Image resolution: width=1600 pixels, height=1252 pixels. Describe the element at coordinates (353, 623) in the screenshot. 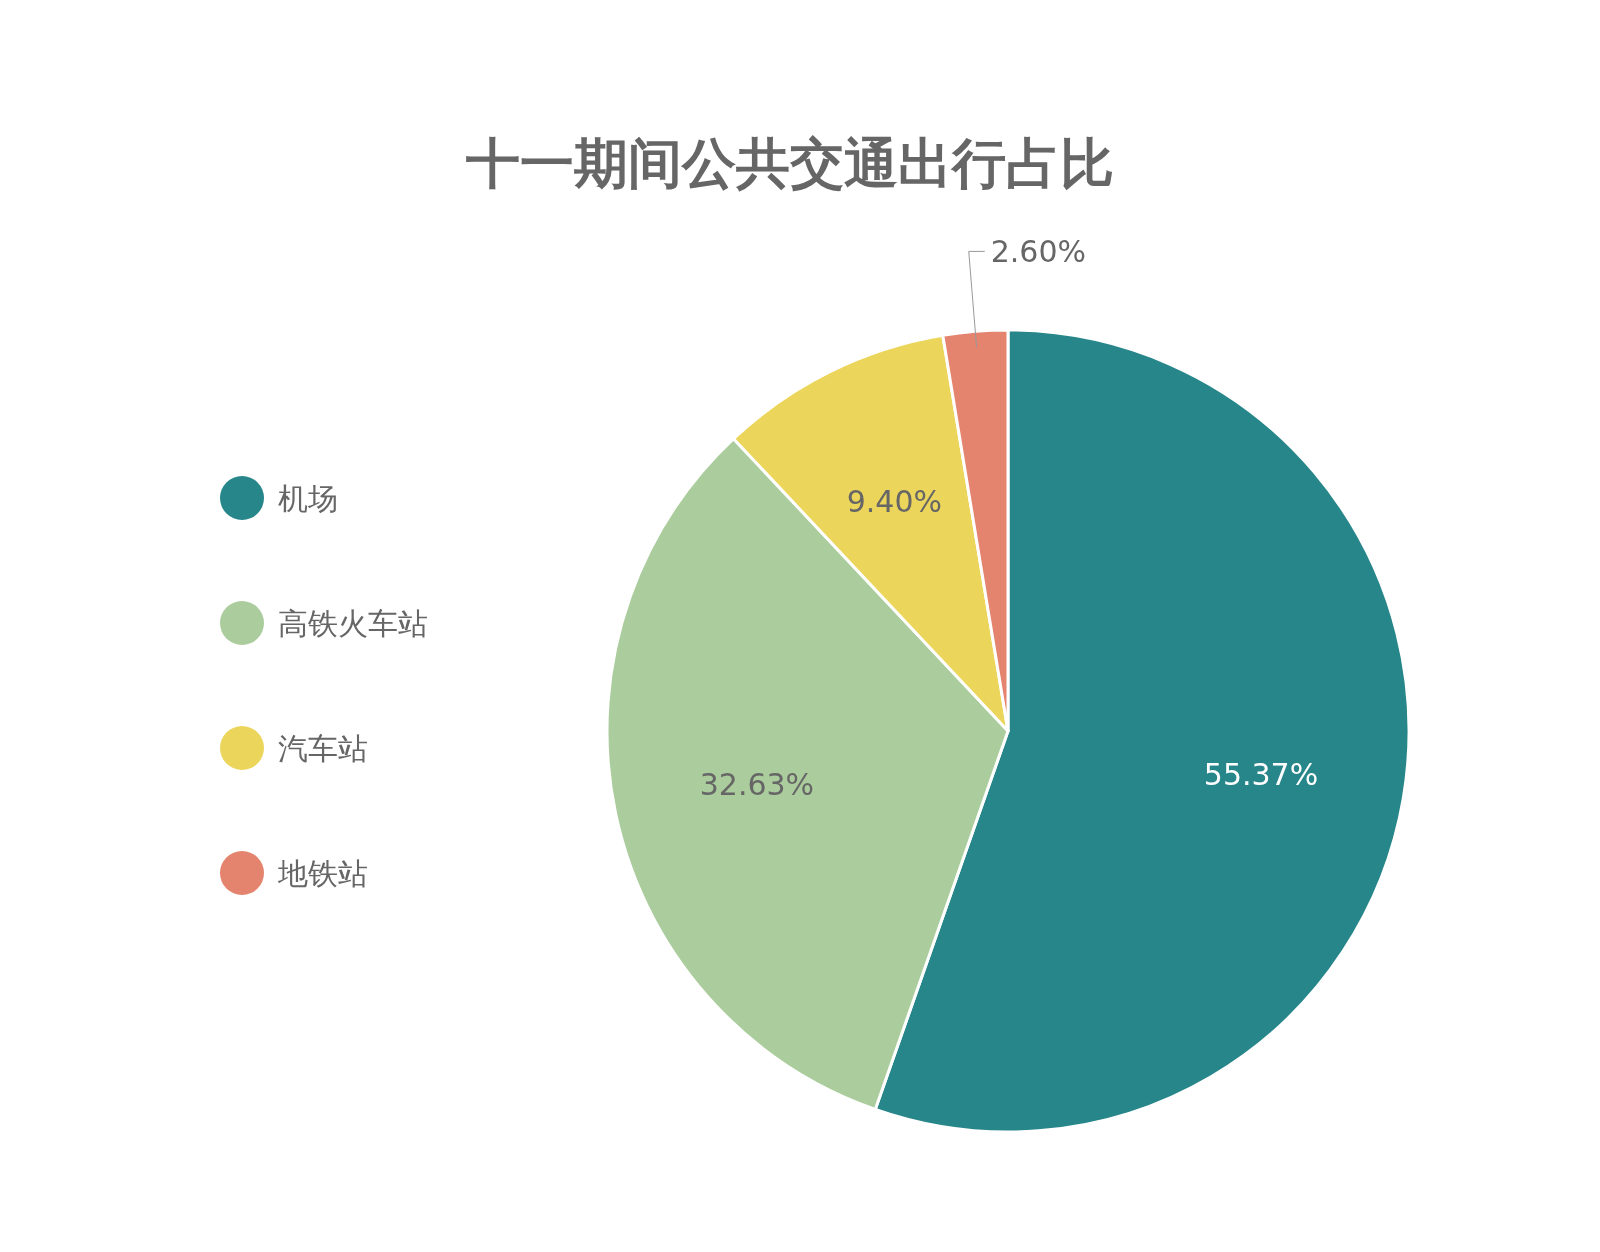

I see `legend-label: 高铁火车站` at that location.